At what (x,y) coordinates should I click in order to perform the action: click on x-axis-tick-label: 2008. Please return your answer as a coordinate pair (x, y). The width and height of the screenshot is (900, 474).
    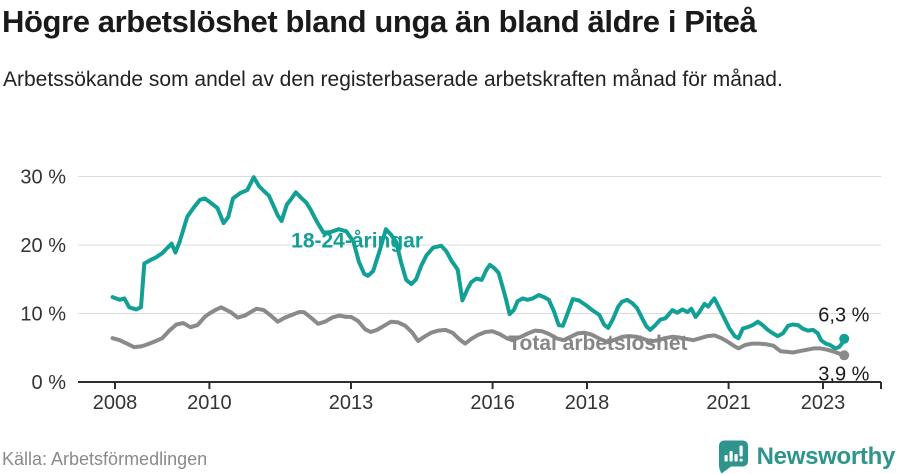
    Looking at the image, I should click on (115, 403).